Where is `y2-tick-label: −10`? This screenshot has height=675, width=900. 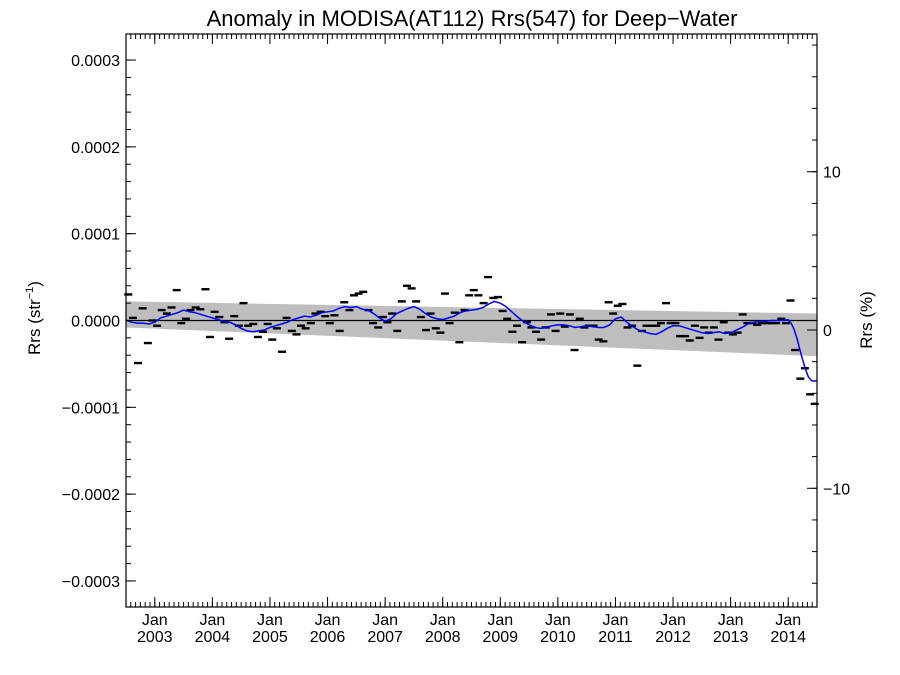
y2-tick-label: −10 is located at coordinates (836, 489).